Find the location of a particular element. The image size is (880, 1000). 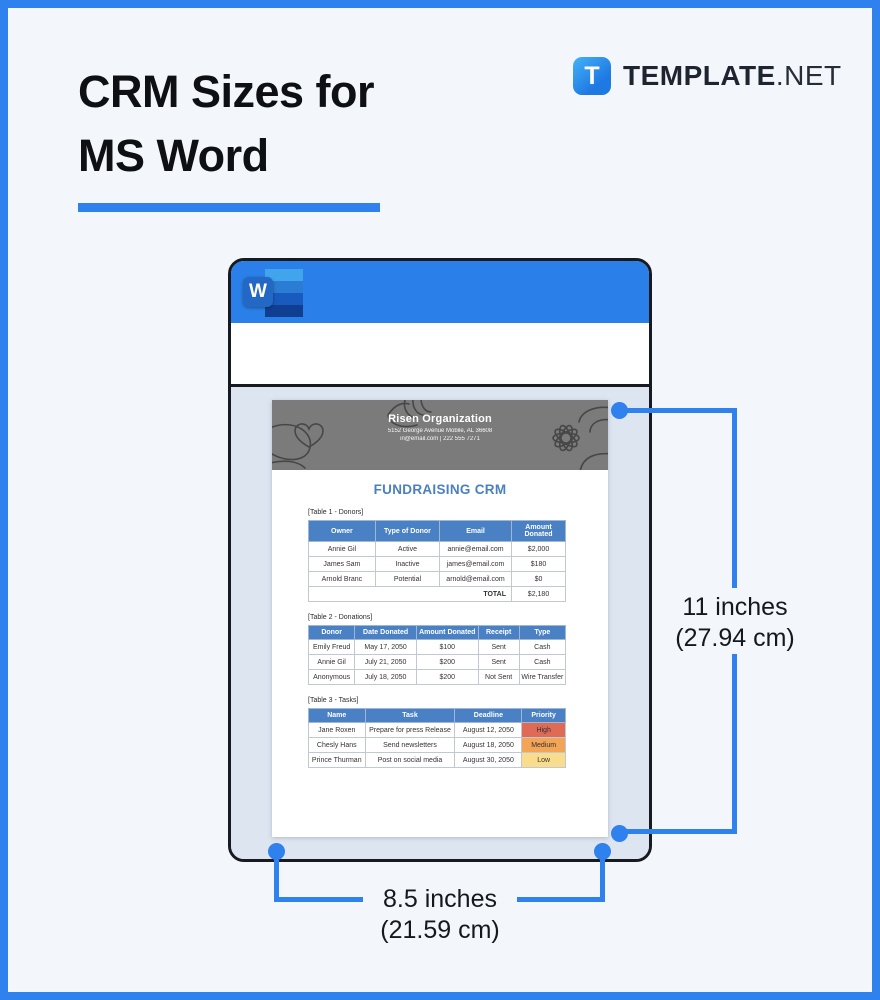

table-cell: July 21, 2050 is located at coordinates (385, 662).